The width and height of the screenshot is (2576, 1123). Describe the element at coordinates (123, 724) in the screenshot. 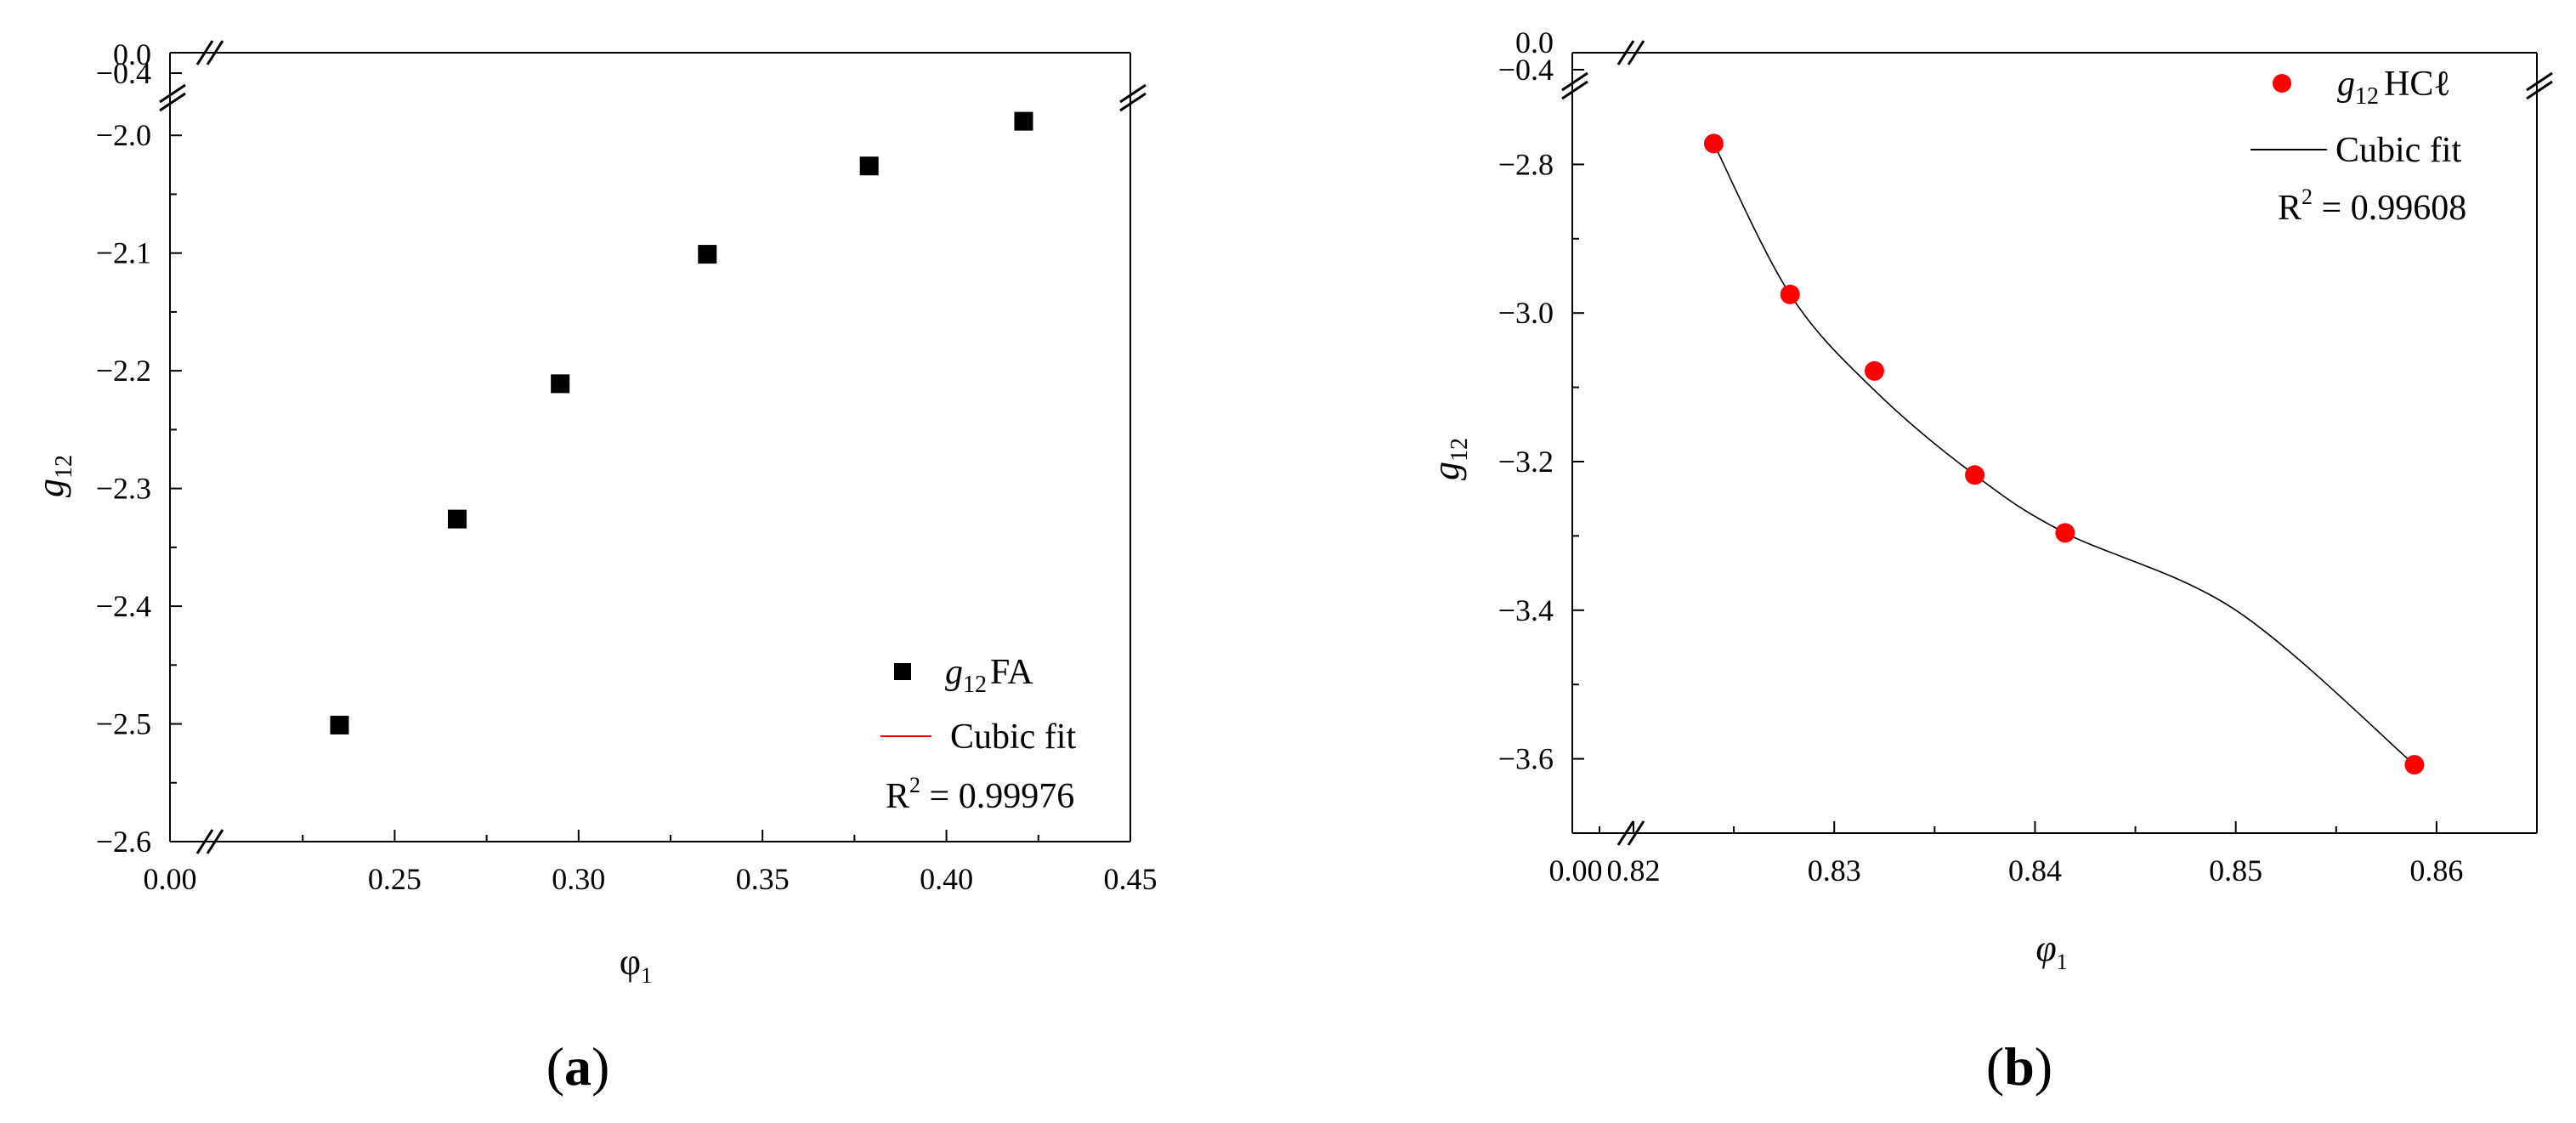

I see `y-tick-label: −2.5` at that location.